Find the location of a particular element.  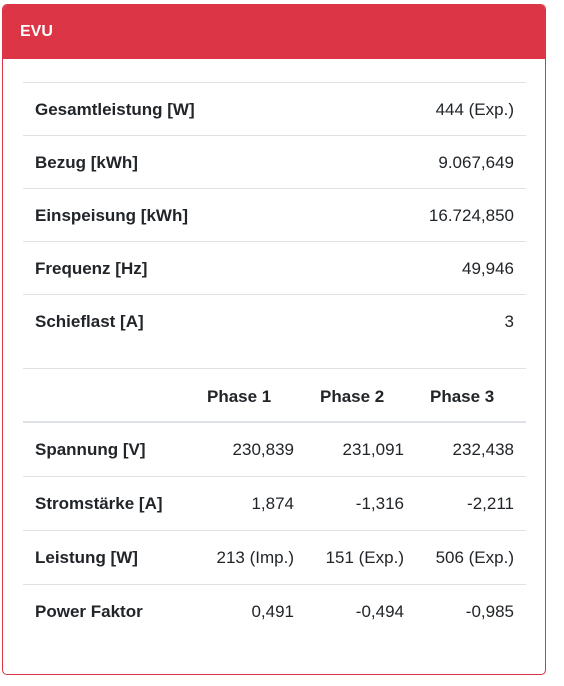

phase-row-label: Power Faktor is located at coordinates (89, 611).